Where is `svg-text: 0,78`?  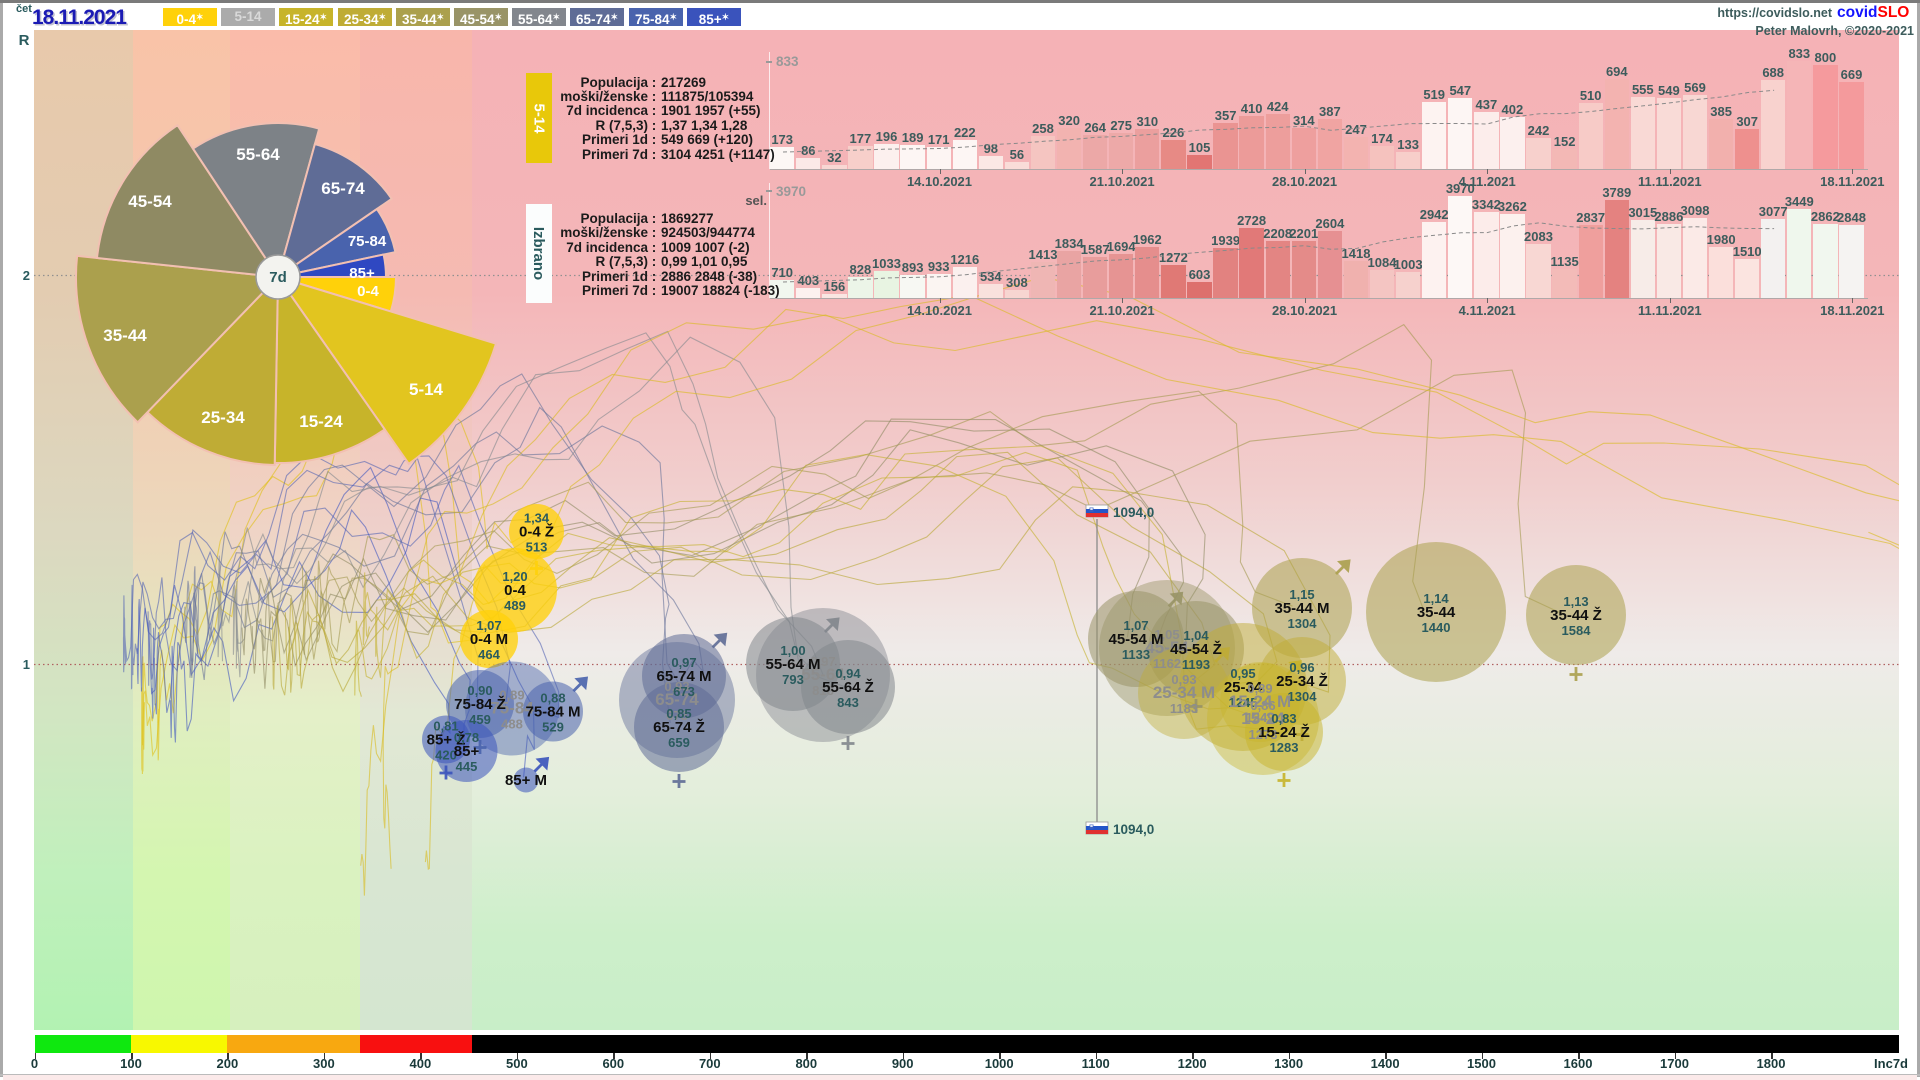 svg-text: 0,78 is located at coordinates (466, 737).